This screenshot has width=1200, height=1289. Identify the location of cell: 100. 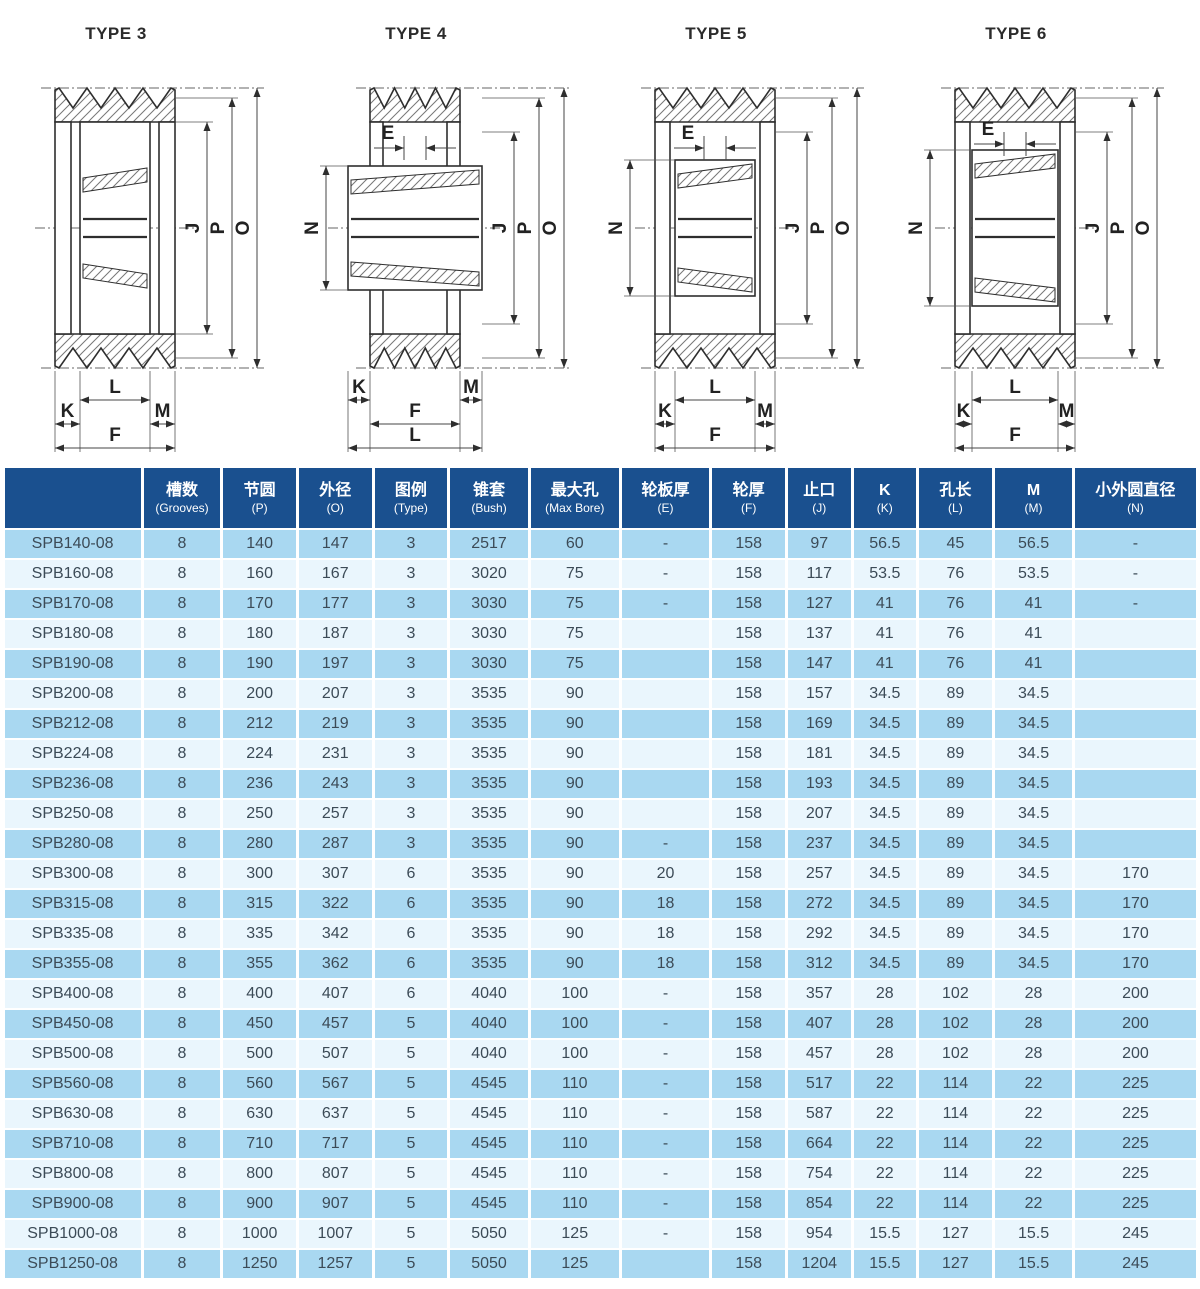
(574, 1024).